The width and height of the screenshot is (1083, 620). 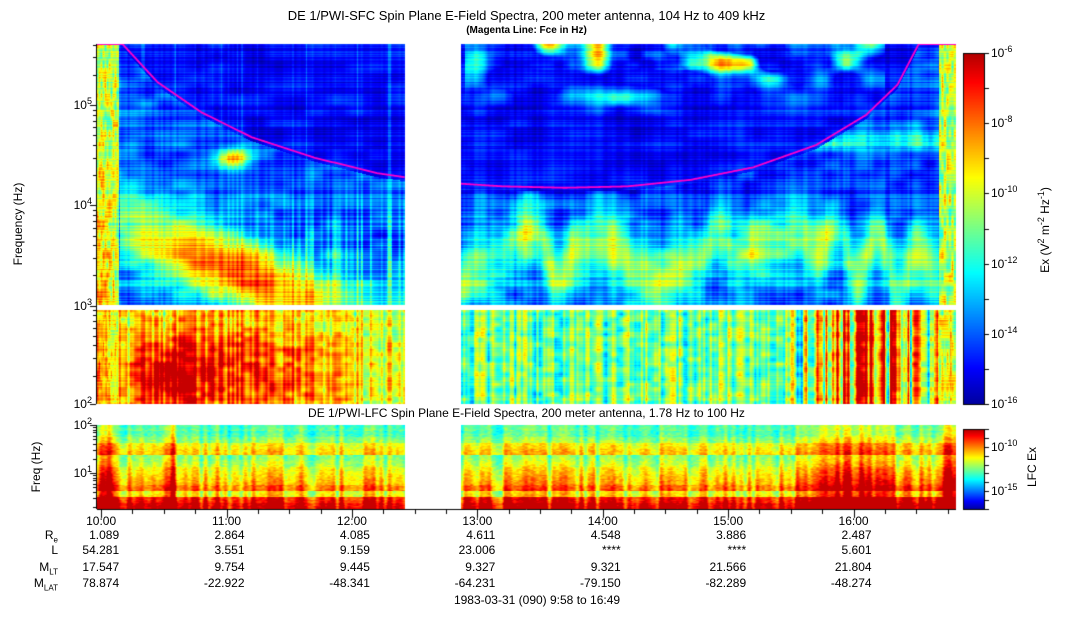 I want to click on sfc-colorbar-tick-label: 10⁻⁸, so click(x=1002, y=122).